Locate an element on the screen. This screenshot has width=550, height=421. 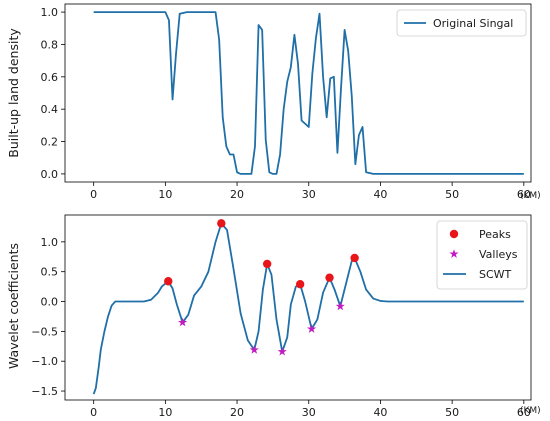
bottom-y-tick-label-2: −0.5 is located at coordinates (44, 331).